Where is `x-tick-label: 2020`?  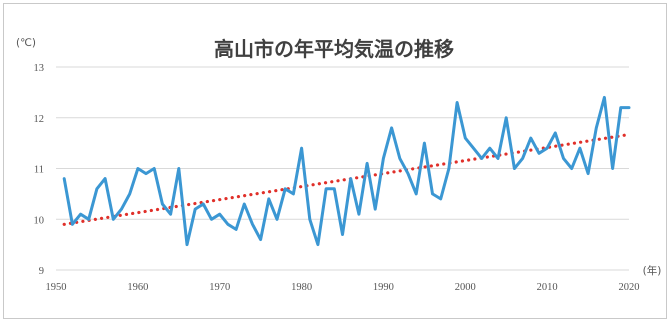
x-tick-label: 2020 is located at coordinates (629, 287).